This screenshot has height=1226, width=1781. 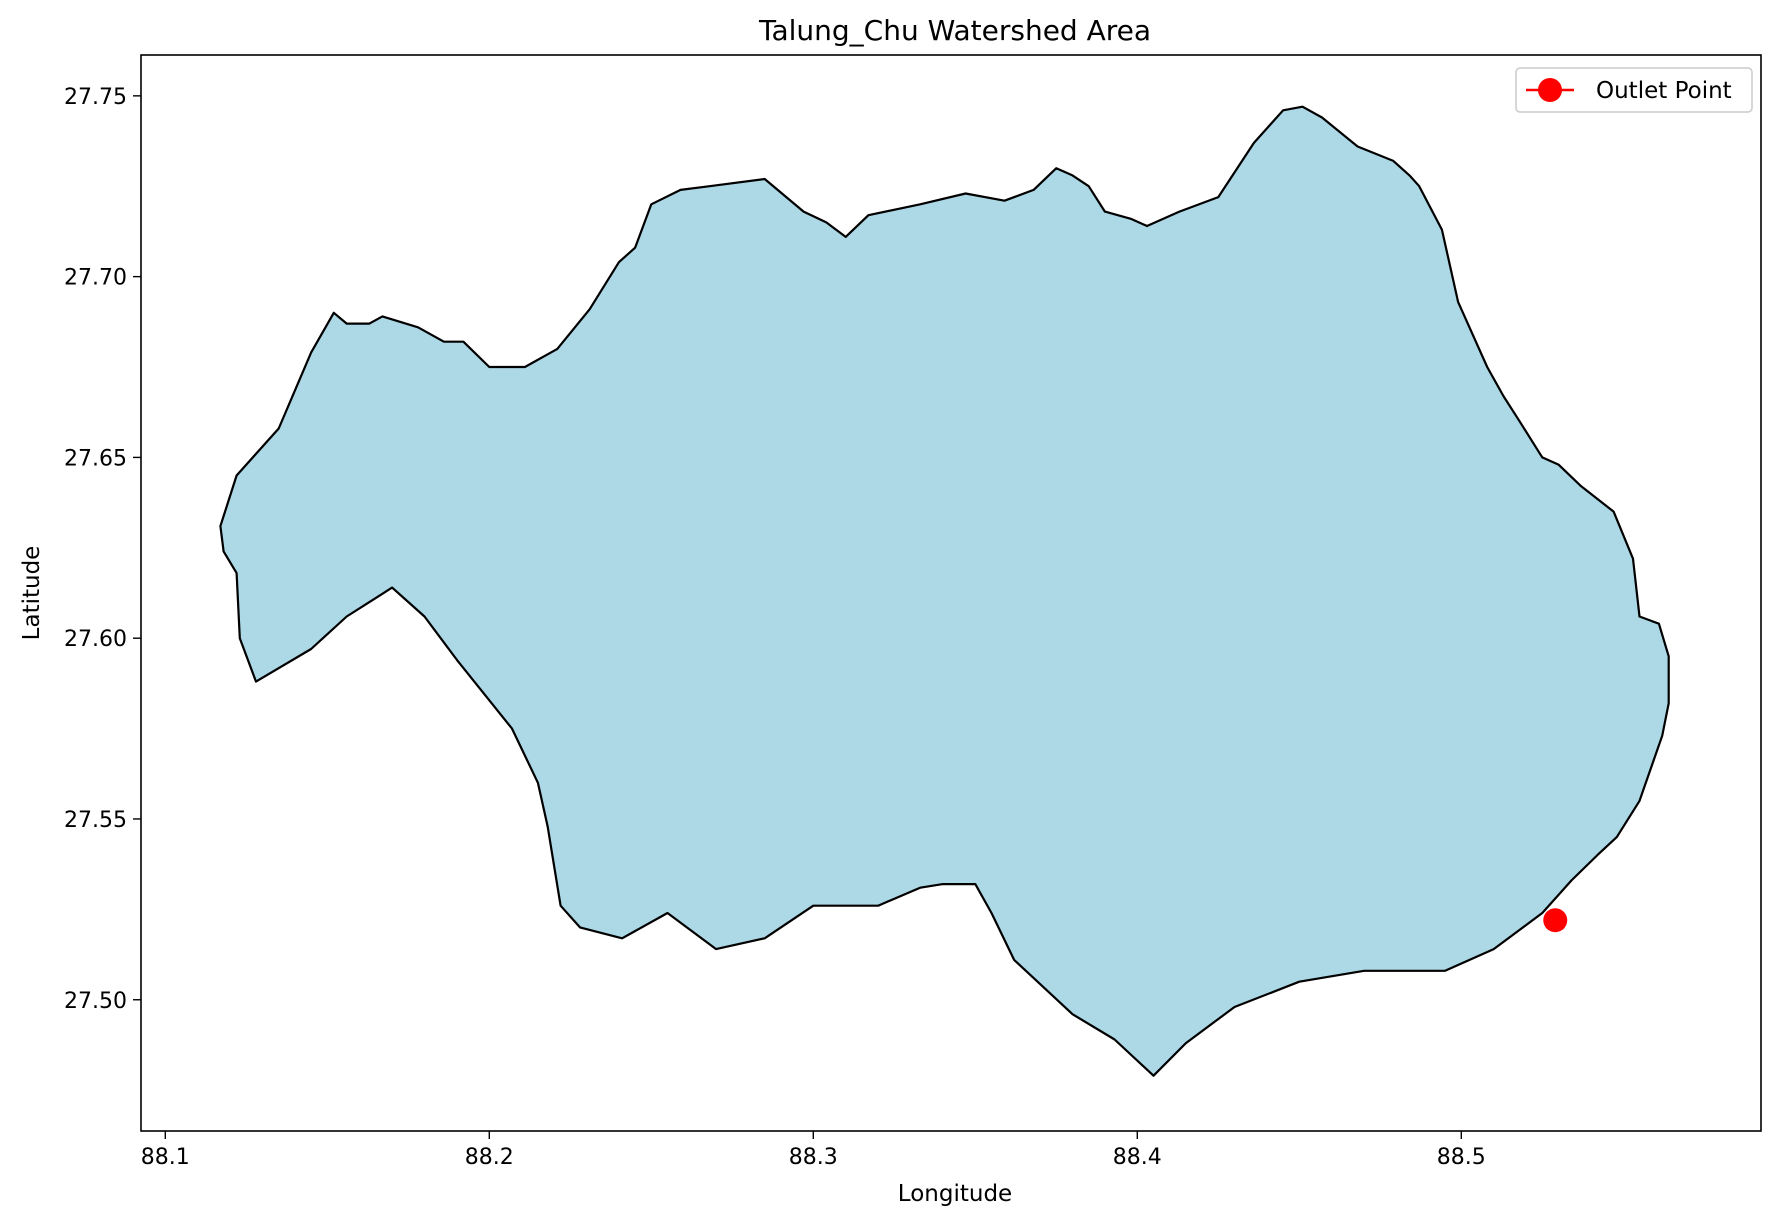 I want to click on outlet-point, so click(x=1555, y=920).